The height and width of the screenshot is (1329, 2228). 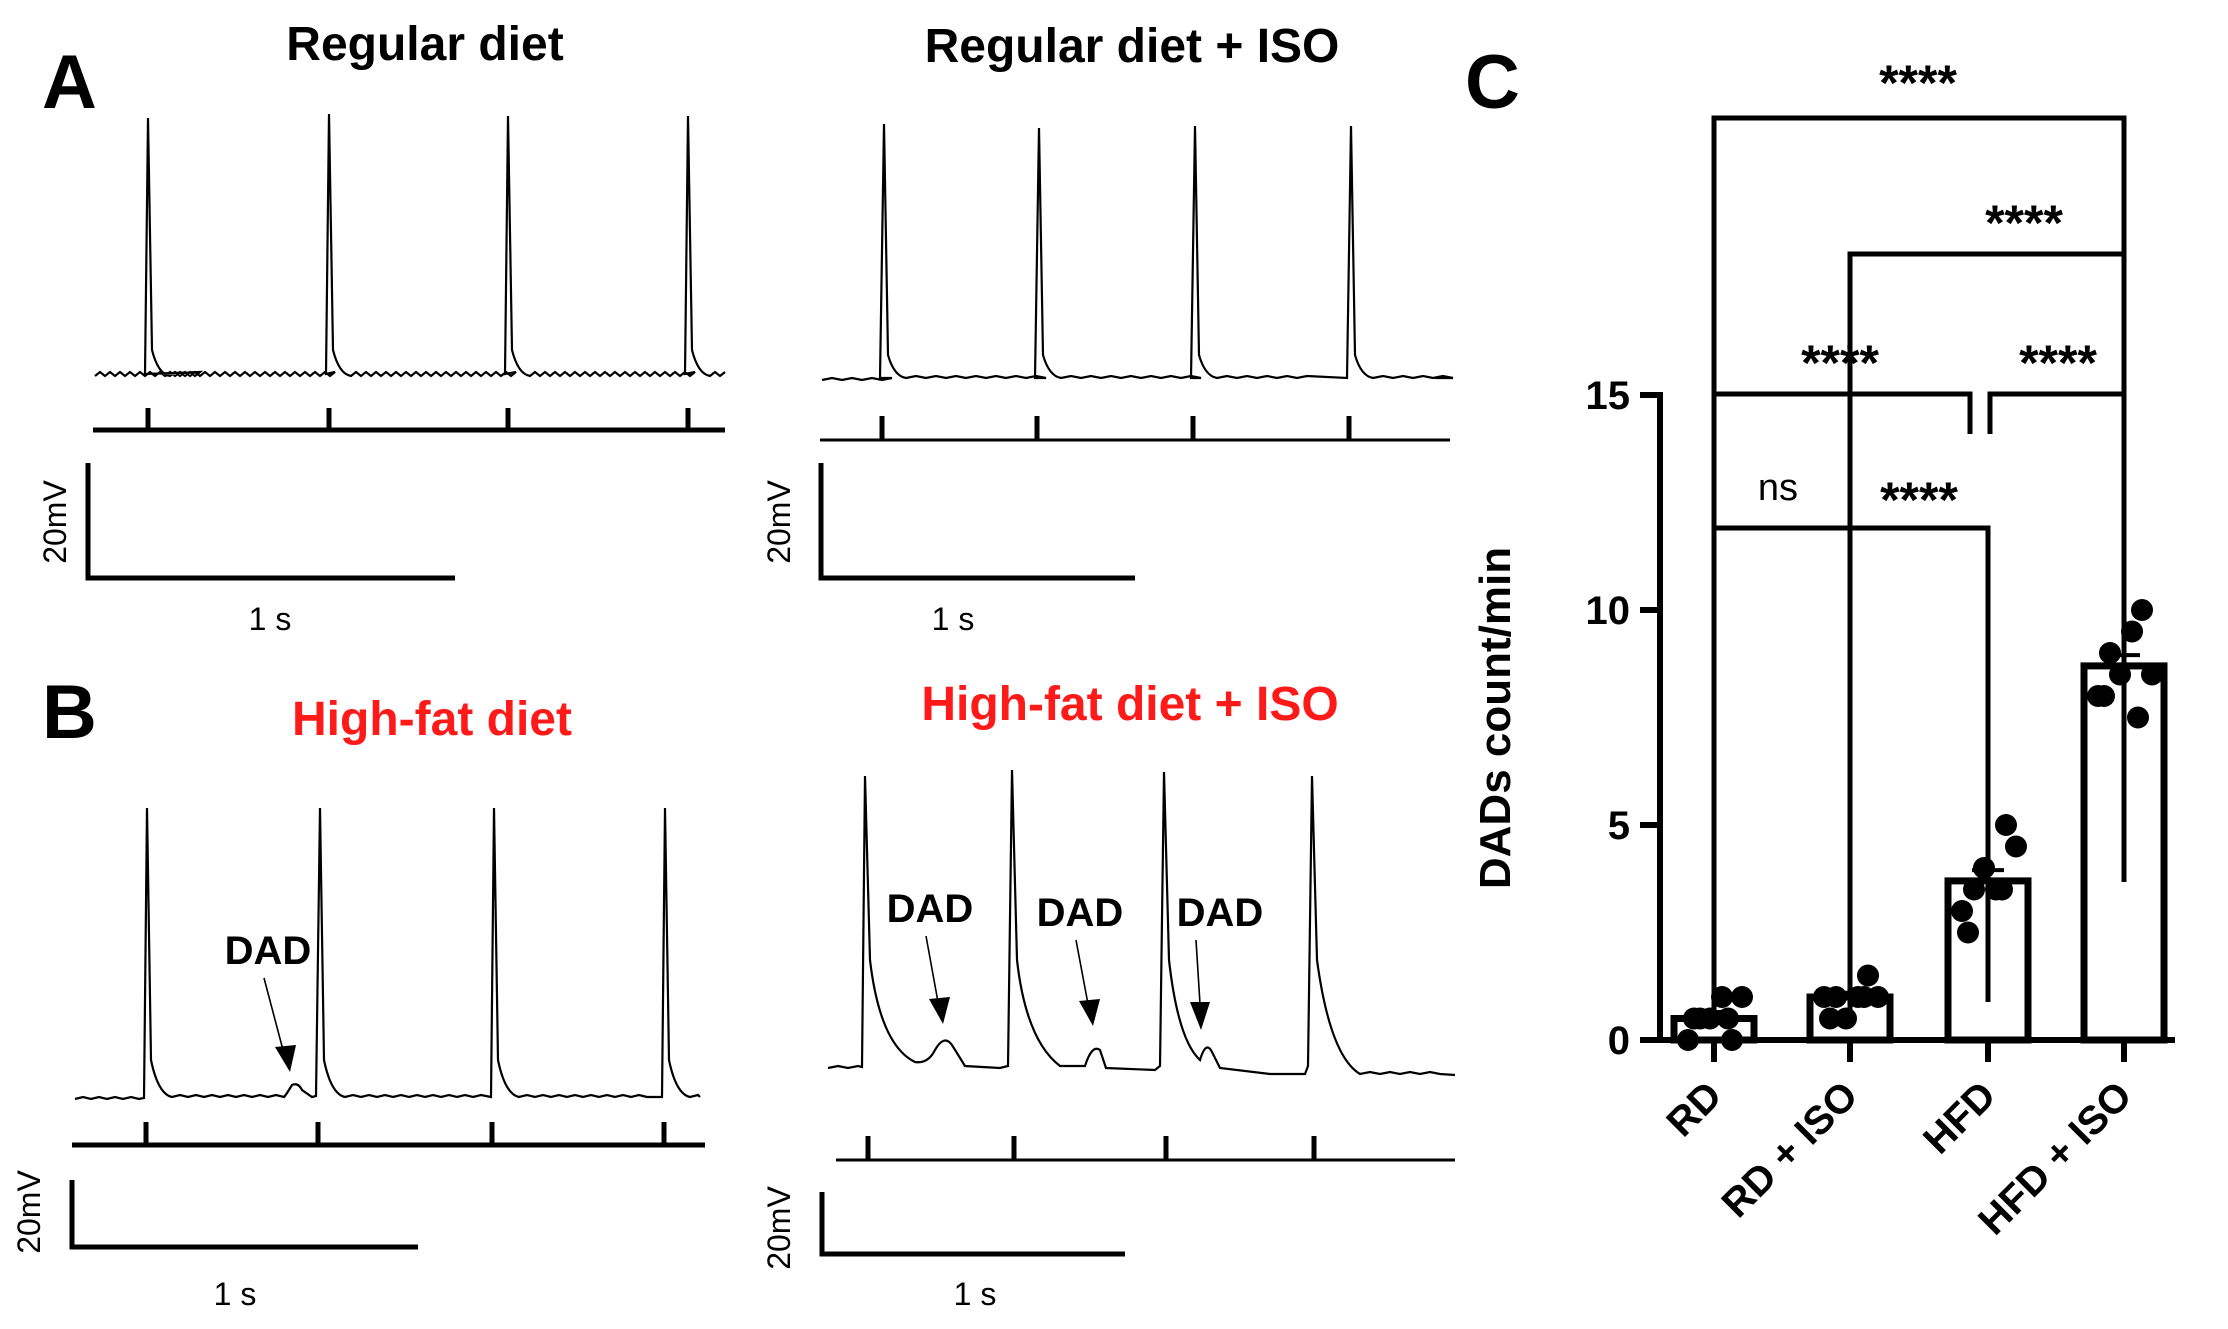 What do you see at coordinates (1135, 429) in the screenshot?
I see `stimulus-bar-regular-diet-iso` at bounding box center [1135, 429].